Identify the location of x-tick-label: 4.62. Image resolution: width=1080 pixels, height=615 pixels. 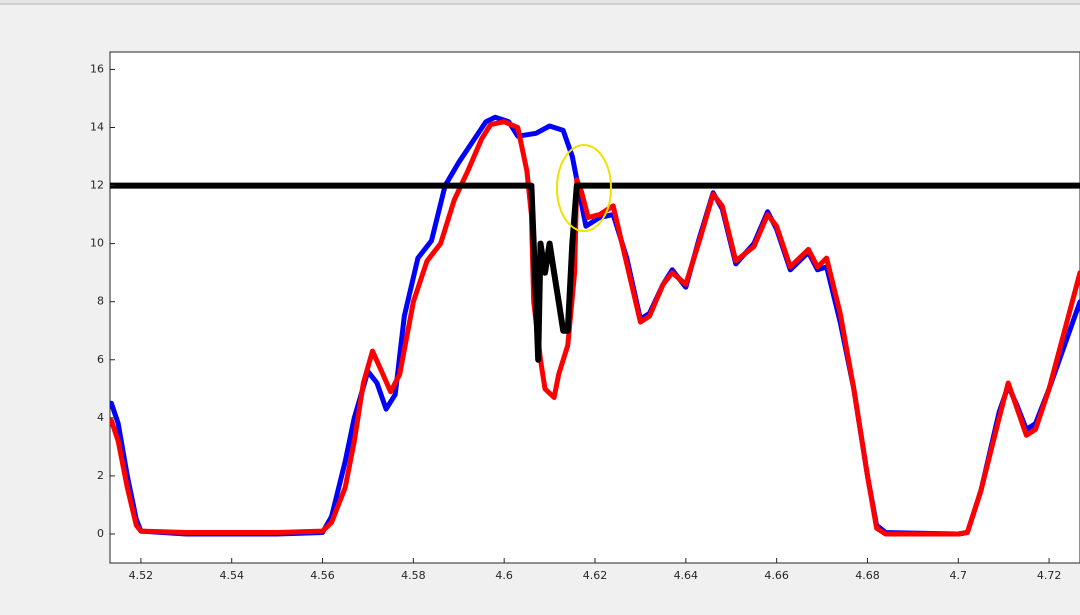
(595, 575).